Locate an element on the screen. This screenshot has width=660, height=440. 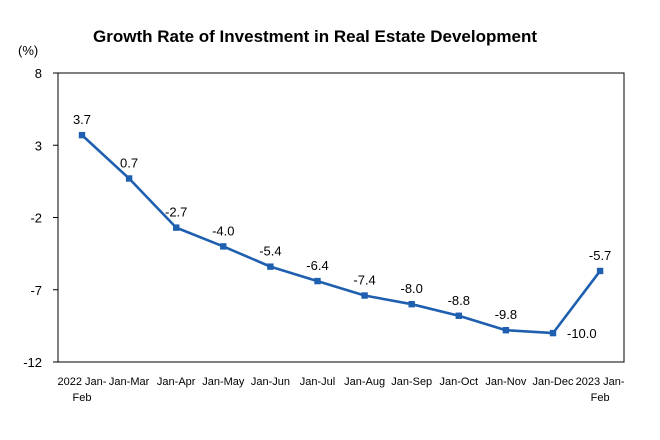
x-tick-label-line: Jan-May is located at coordinates (223, 382).